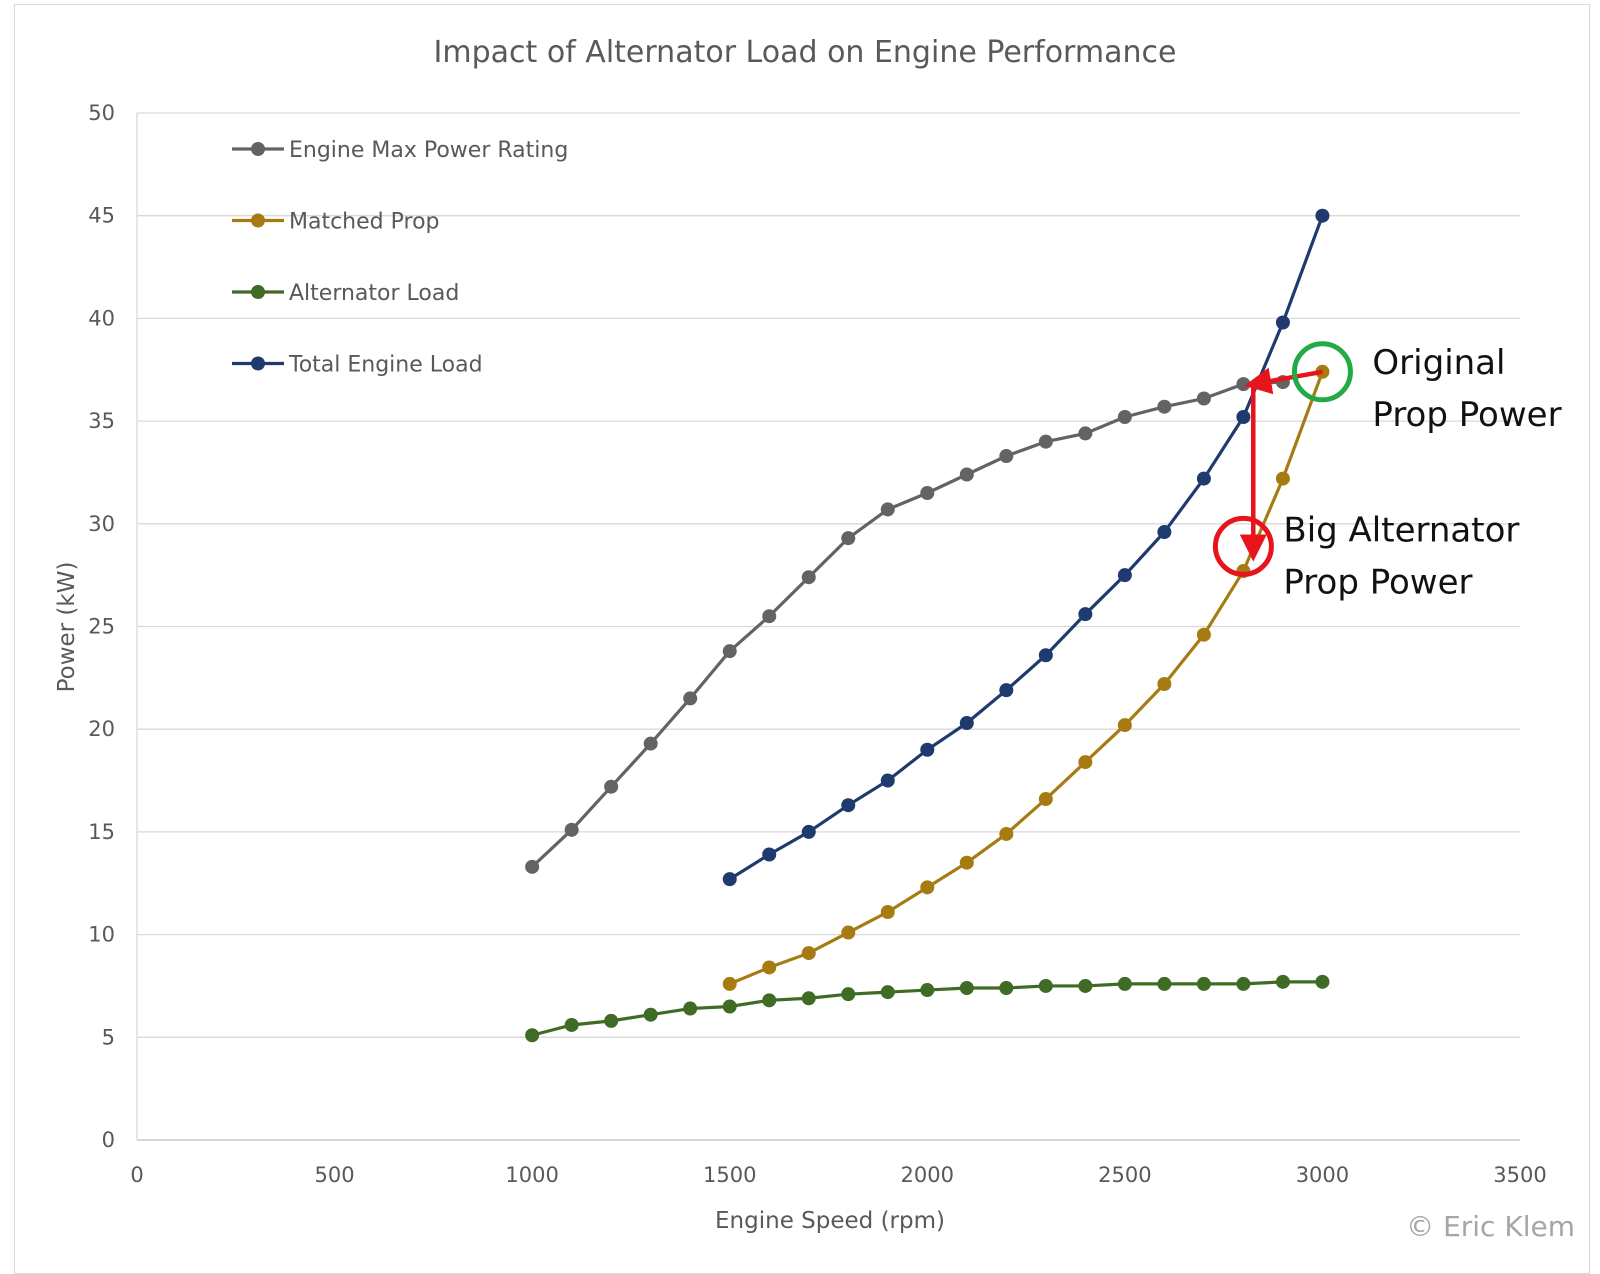 This screenshot has height=1274, width=1600. What do you see at coordinates (101, 832) in the screenshot?
I see `y-tick-label: 15` at bounding box center [101, 832].